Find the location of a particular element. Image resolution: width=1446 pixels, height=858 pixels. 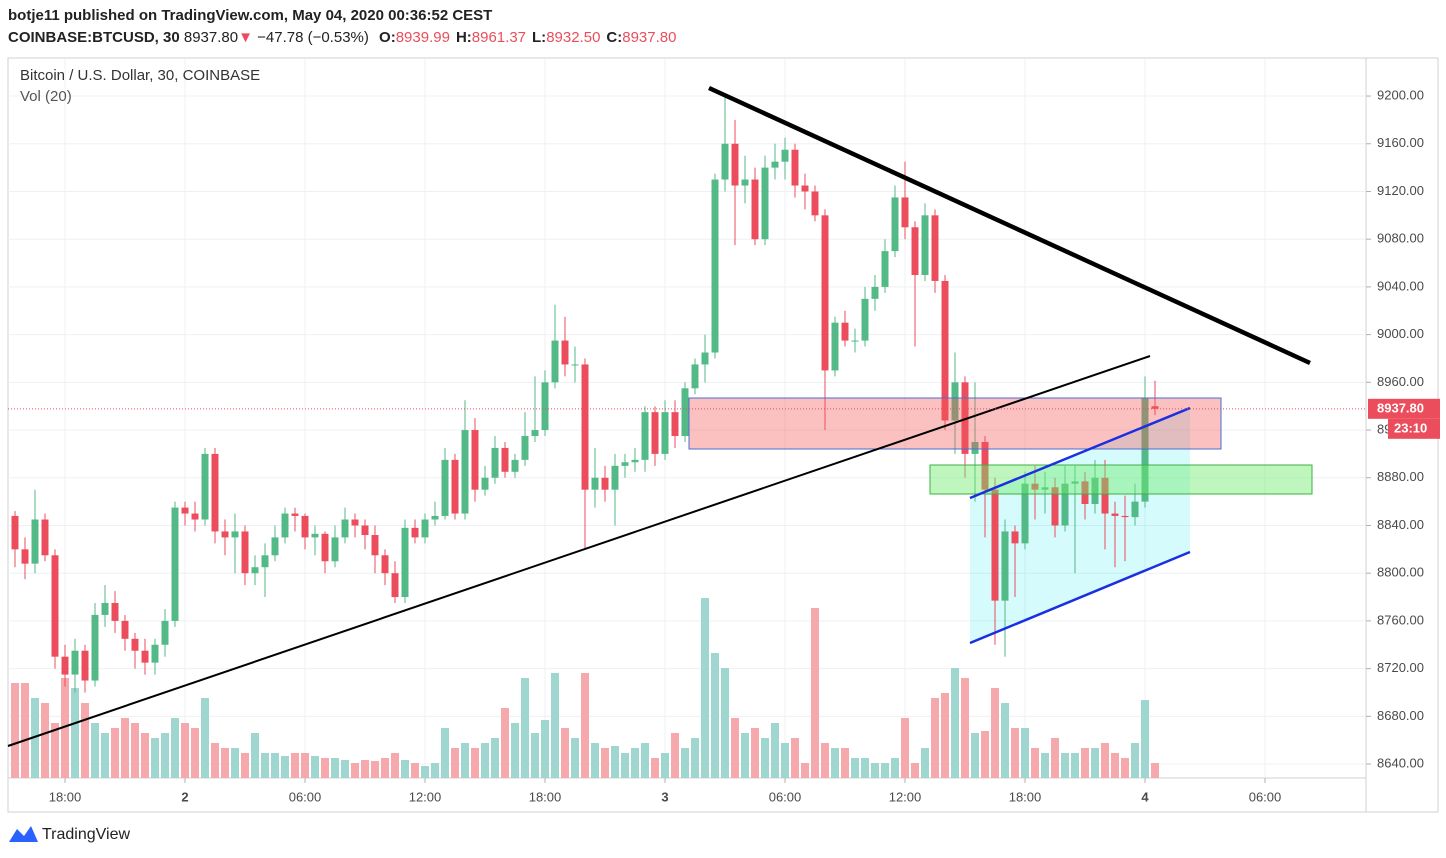

last-price: 8937.80 is located at coordinates (211, 37).